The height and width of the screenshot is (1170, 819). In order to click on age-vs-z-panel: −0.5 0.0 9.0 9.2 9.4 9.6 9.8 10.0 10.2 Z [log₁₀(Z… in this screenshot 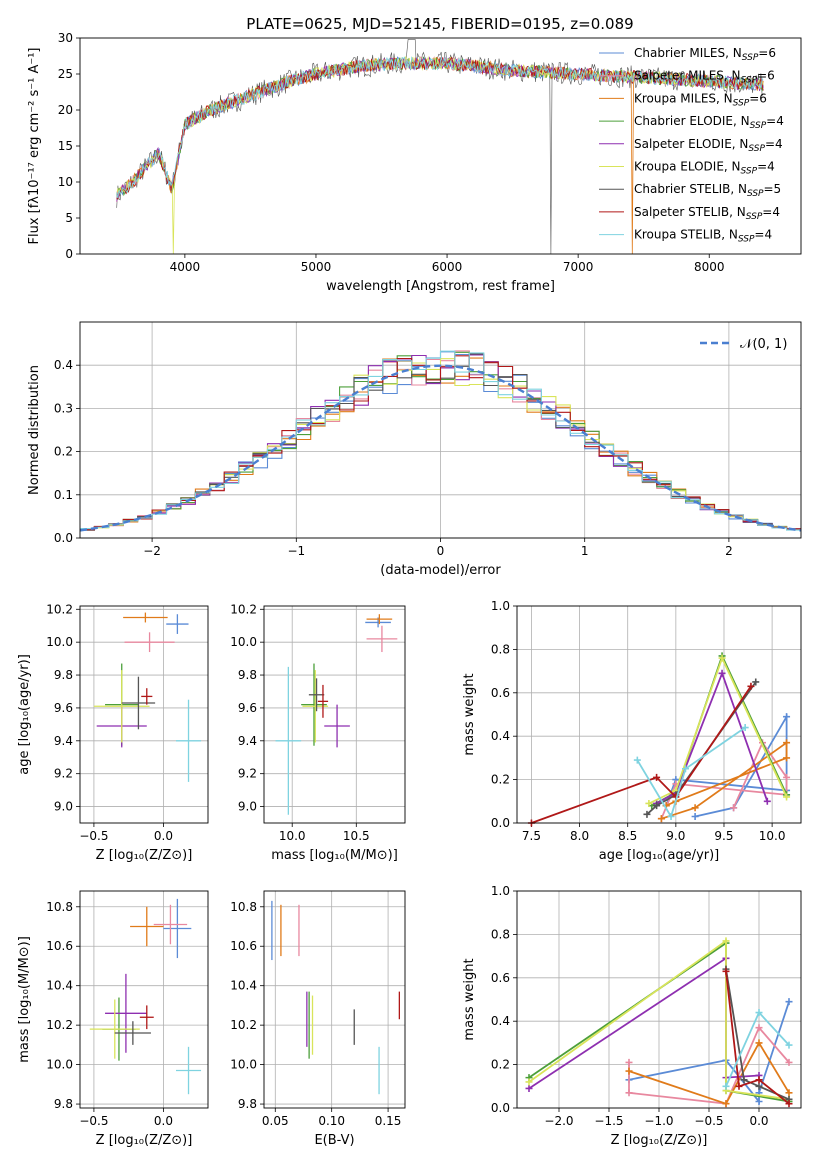, I will do `click(113, 732)`.